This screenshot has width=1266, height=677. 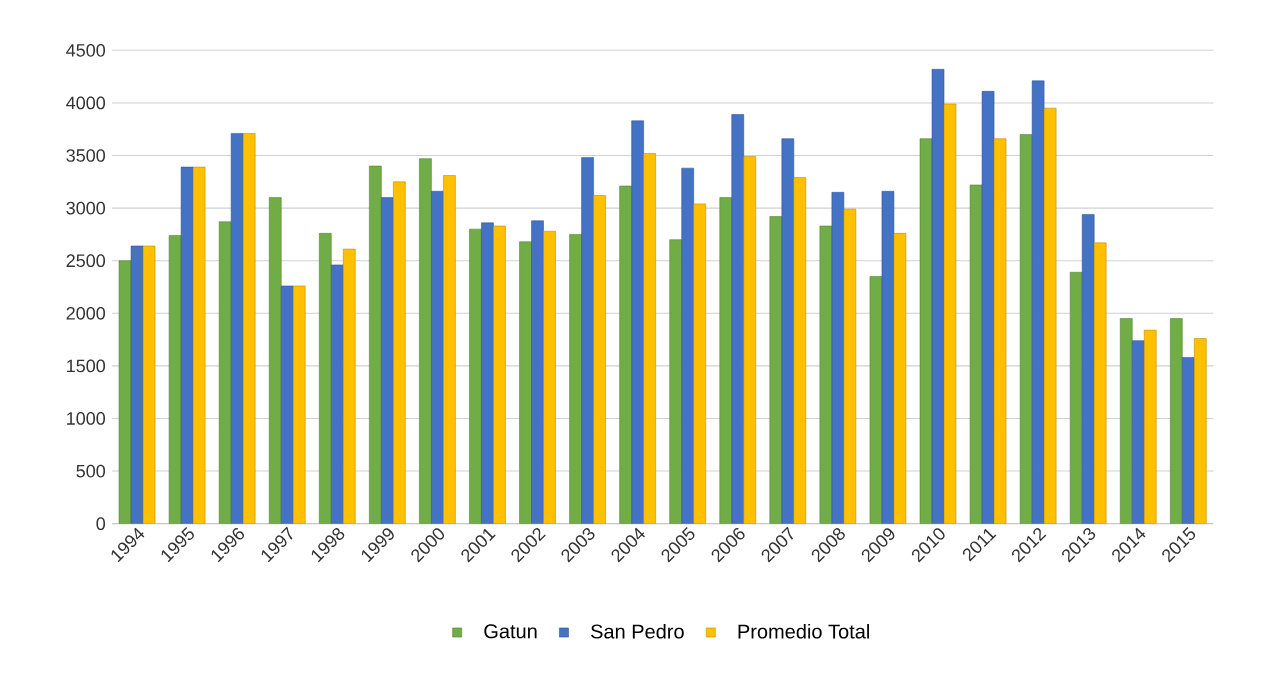 What do you see at coordinates (803, 631) in the screenshot?
I see `legend-label: Promedio Total` at bounding box center [803, 631].